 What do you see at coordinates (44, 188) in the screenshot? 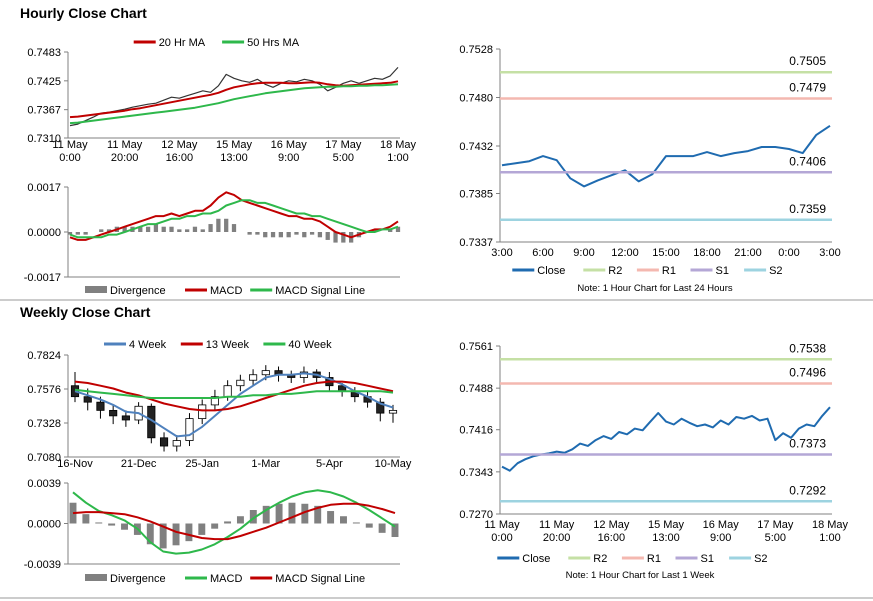
I see `y-tick-label: 0.0017` at bounding box center [44, 188].